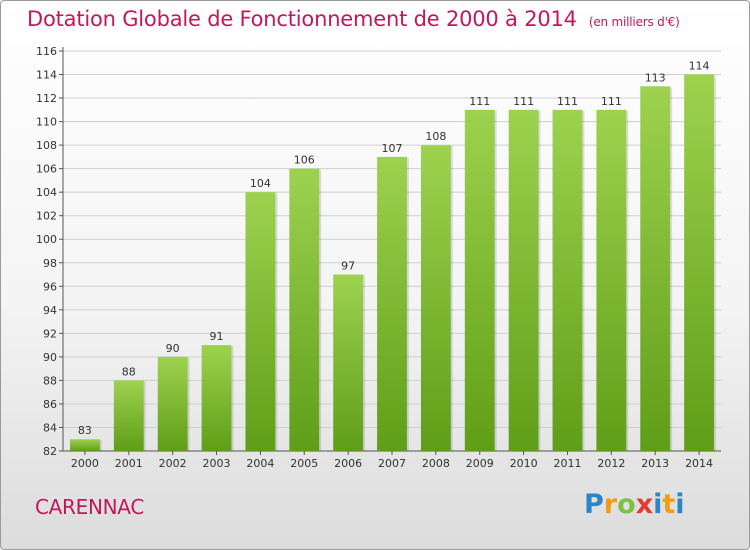 This screenshot has width=750, height=550. What do you see at coordinates (172, 403) in the screenshot?
I see `bar-2002` at bounding box center [172, 403].